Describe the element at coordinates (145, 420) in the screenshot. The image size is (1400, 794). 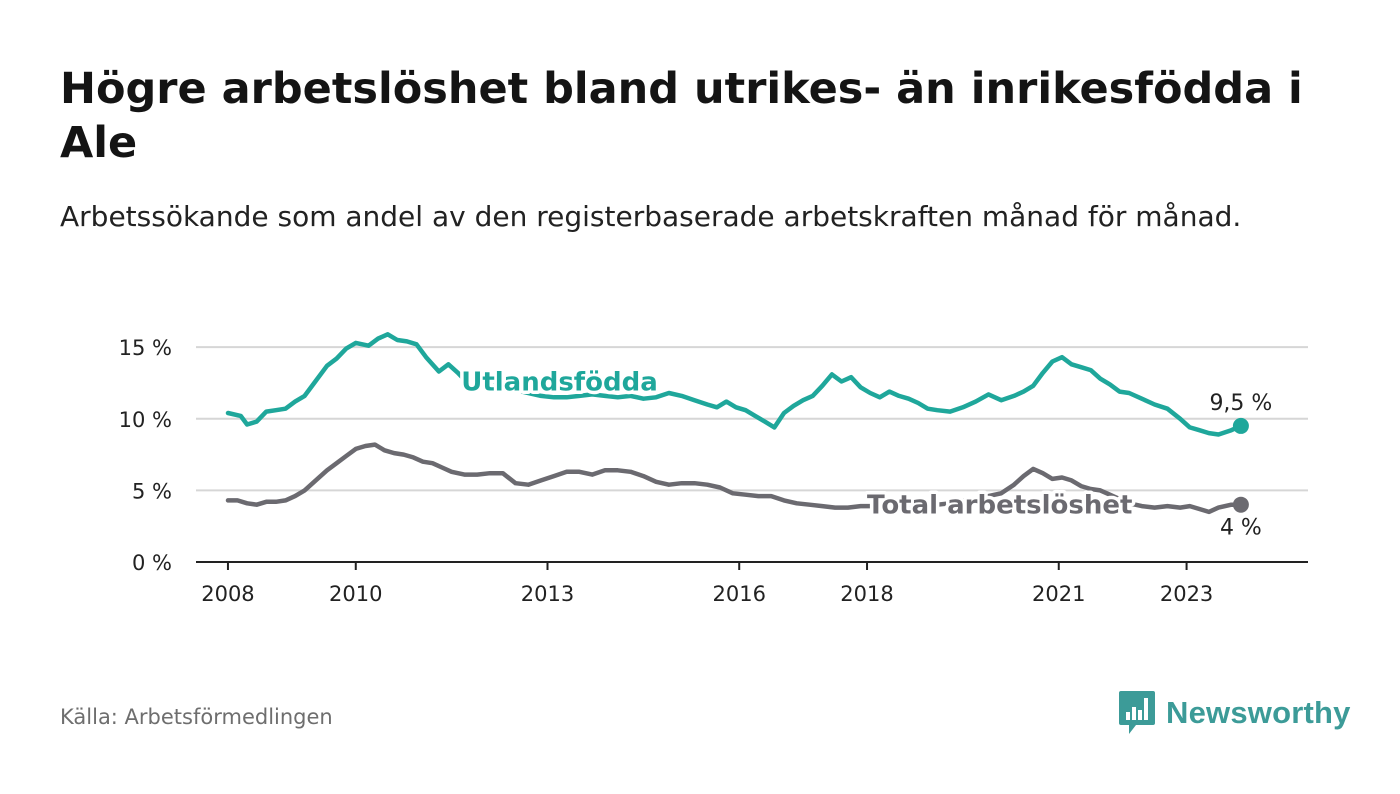
I see `y-tick-label: 10 %` at that location.